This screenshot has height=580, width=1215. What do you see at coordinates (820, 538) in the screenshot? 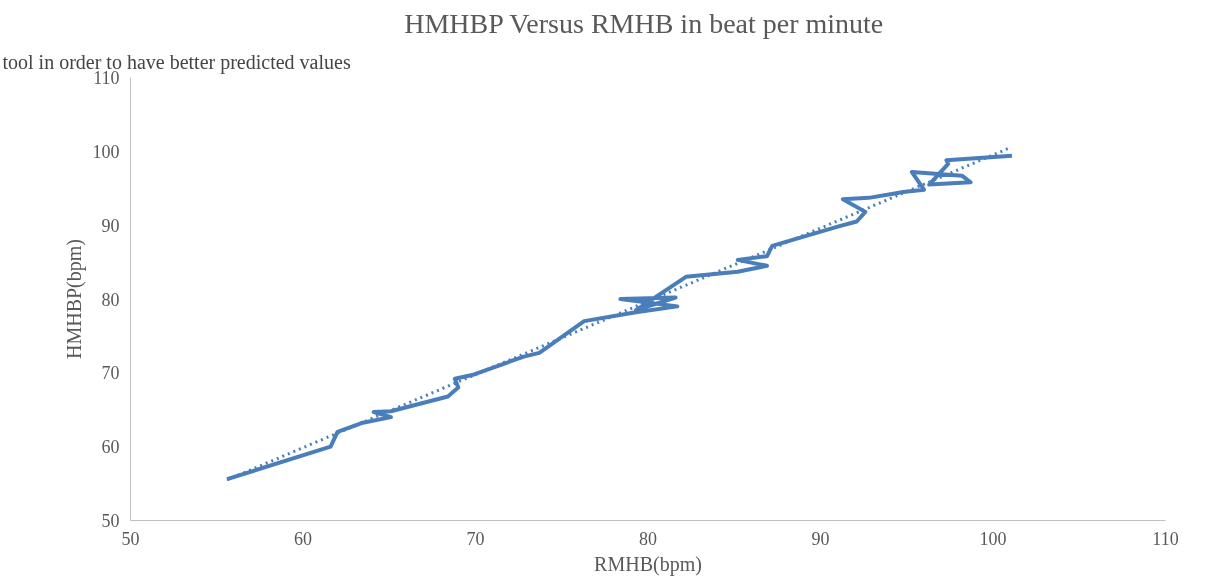
I see `x-tick-label: 90` at bounding box center [820, 538].